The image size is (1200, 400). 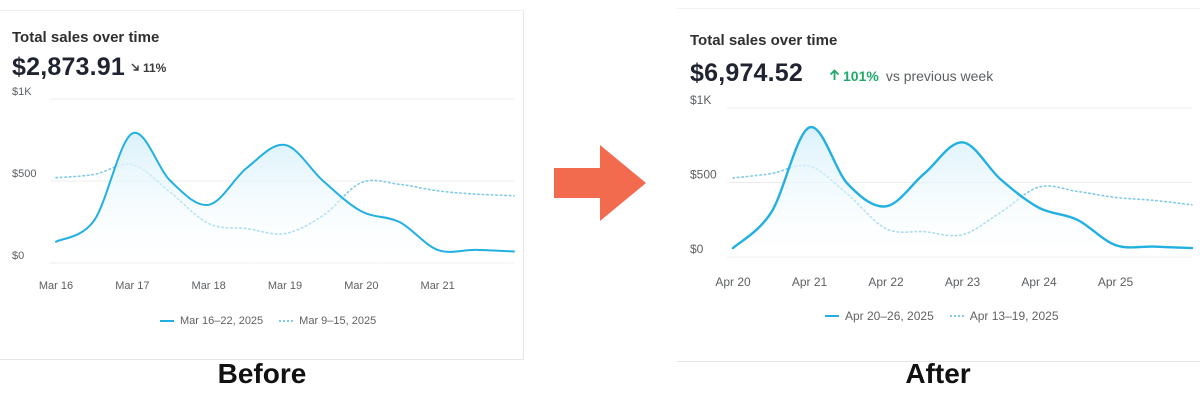 What do you see at coordinates (886, 282) in the screenshot?
I see `x-tick-label: Apr 22` at bounding box center [886, 282].